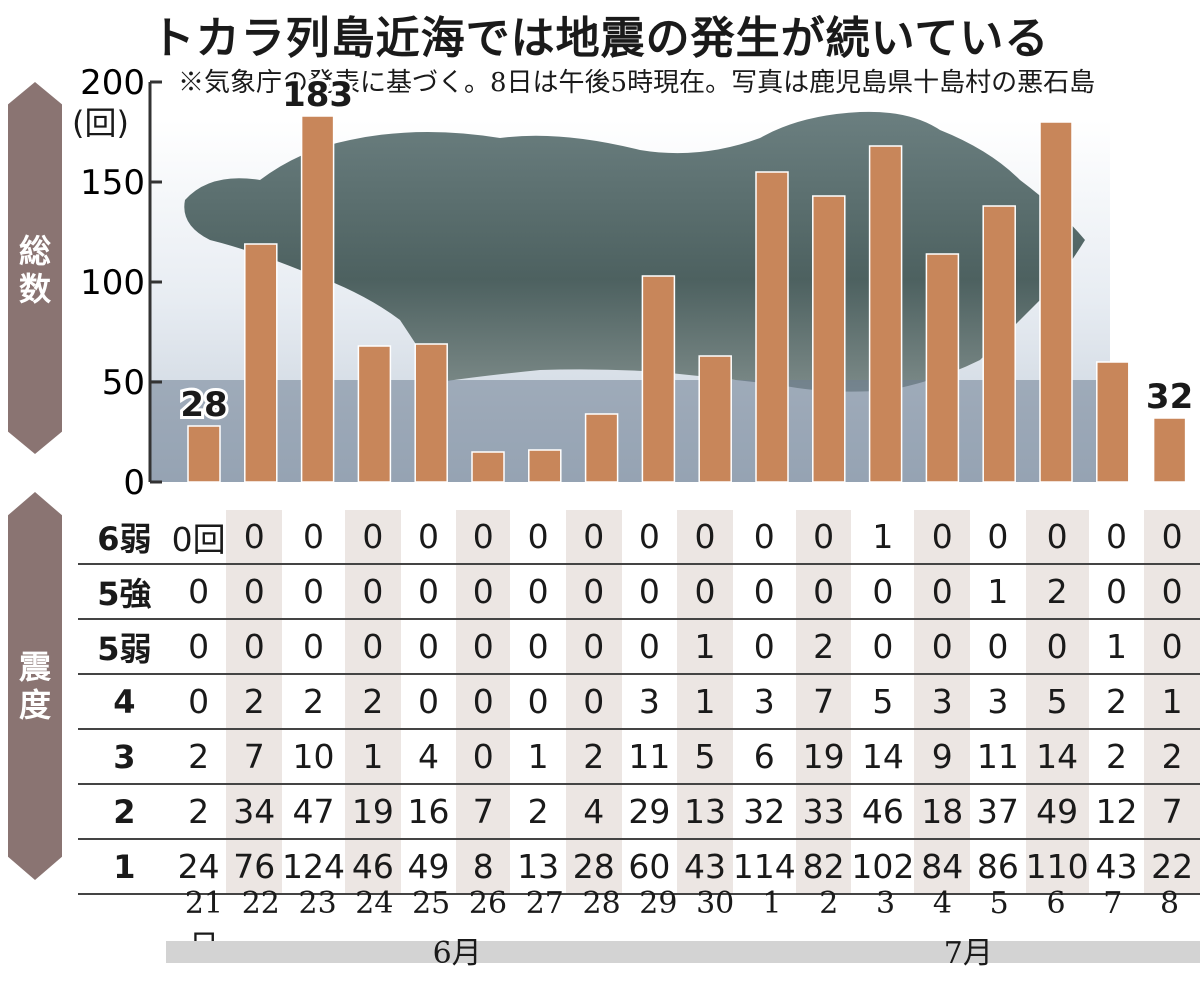 The width and height of the screenshot is (1200, 983). I want to click on table-cell: 7, so click(1172, 812).